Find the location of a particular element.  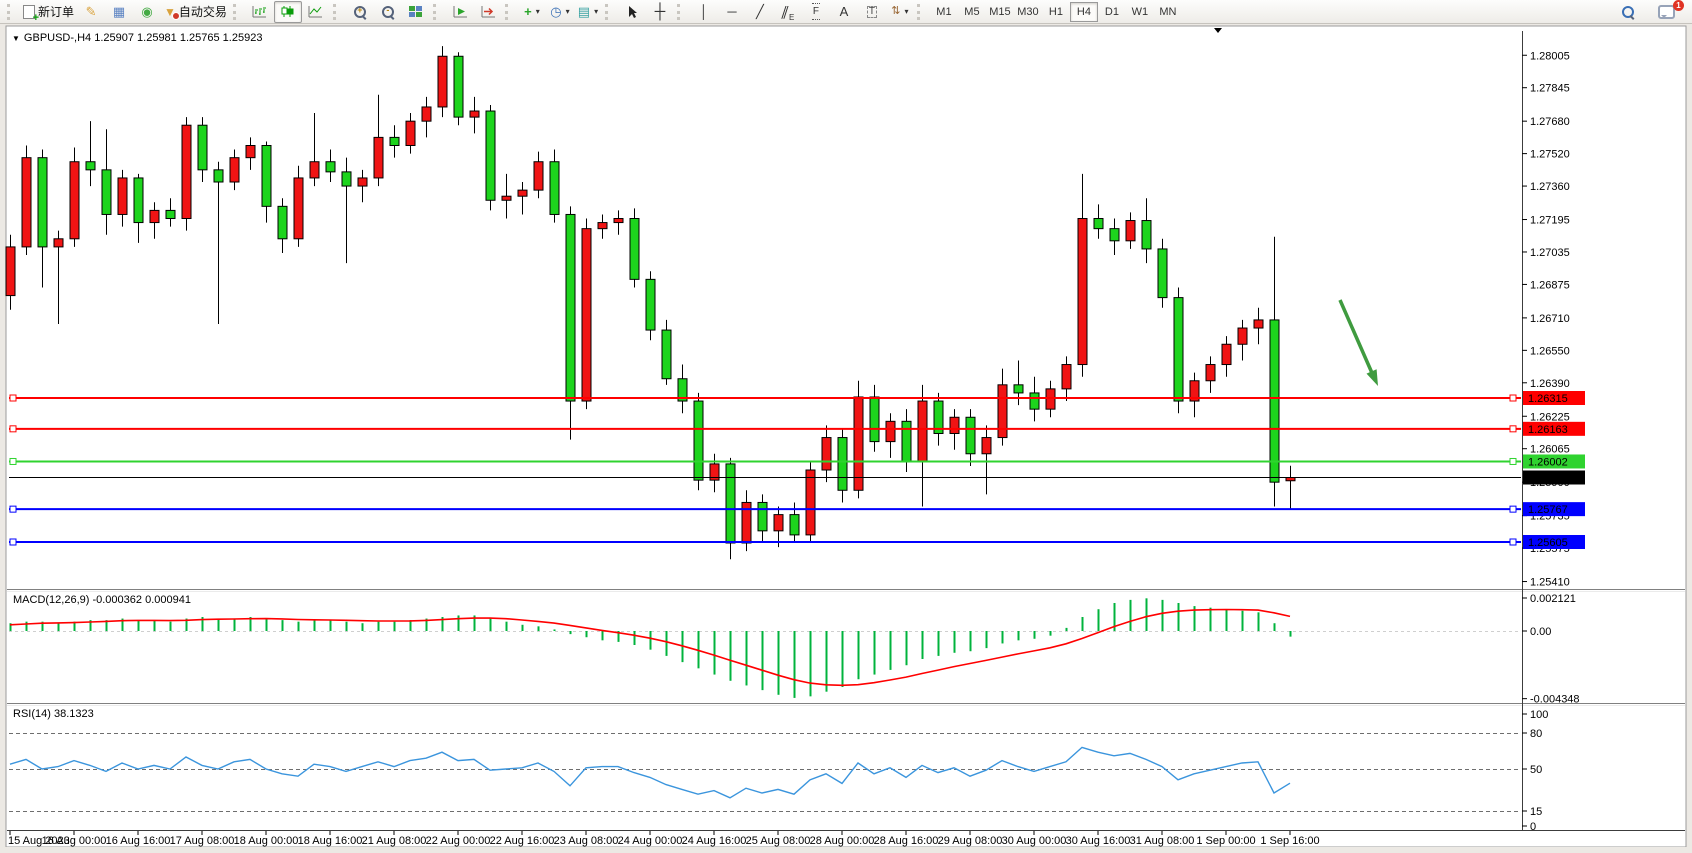

annotation-arrow-line is located at coordinates (1356, 336).